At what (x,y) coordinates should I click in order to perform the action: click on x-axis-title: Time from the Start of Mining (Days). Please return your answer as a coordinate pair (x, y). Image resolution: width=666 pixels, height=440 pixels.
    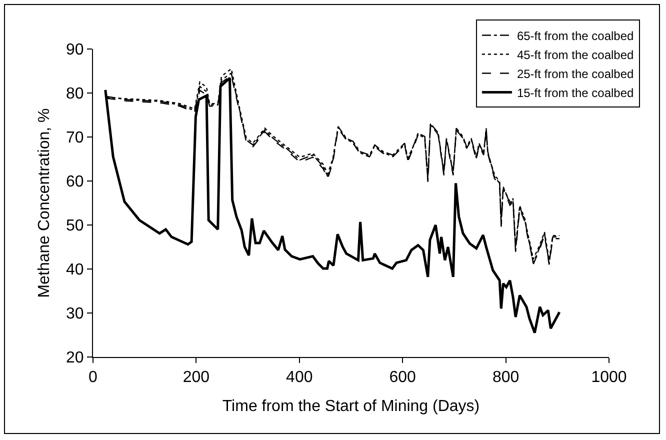
    Looking at the image, I should click on (351, 406).